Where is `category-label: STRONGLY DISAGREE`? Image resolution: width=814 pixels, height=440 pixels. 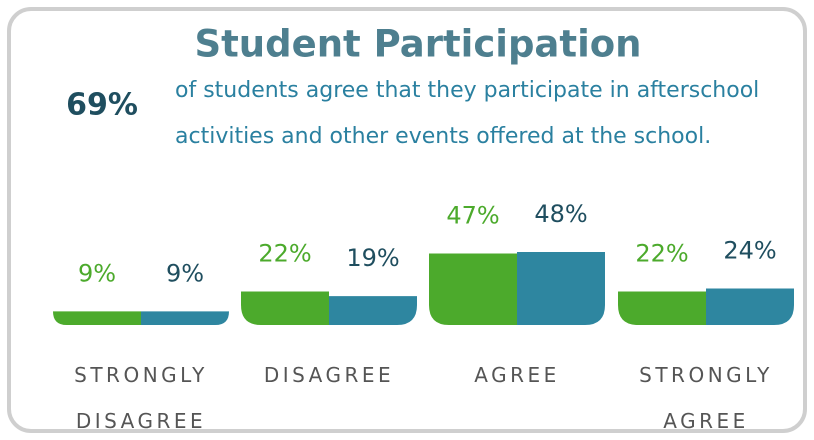 category-label: STRONGLY DISAGREE is located at coordinates (141, 398).